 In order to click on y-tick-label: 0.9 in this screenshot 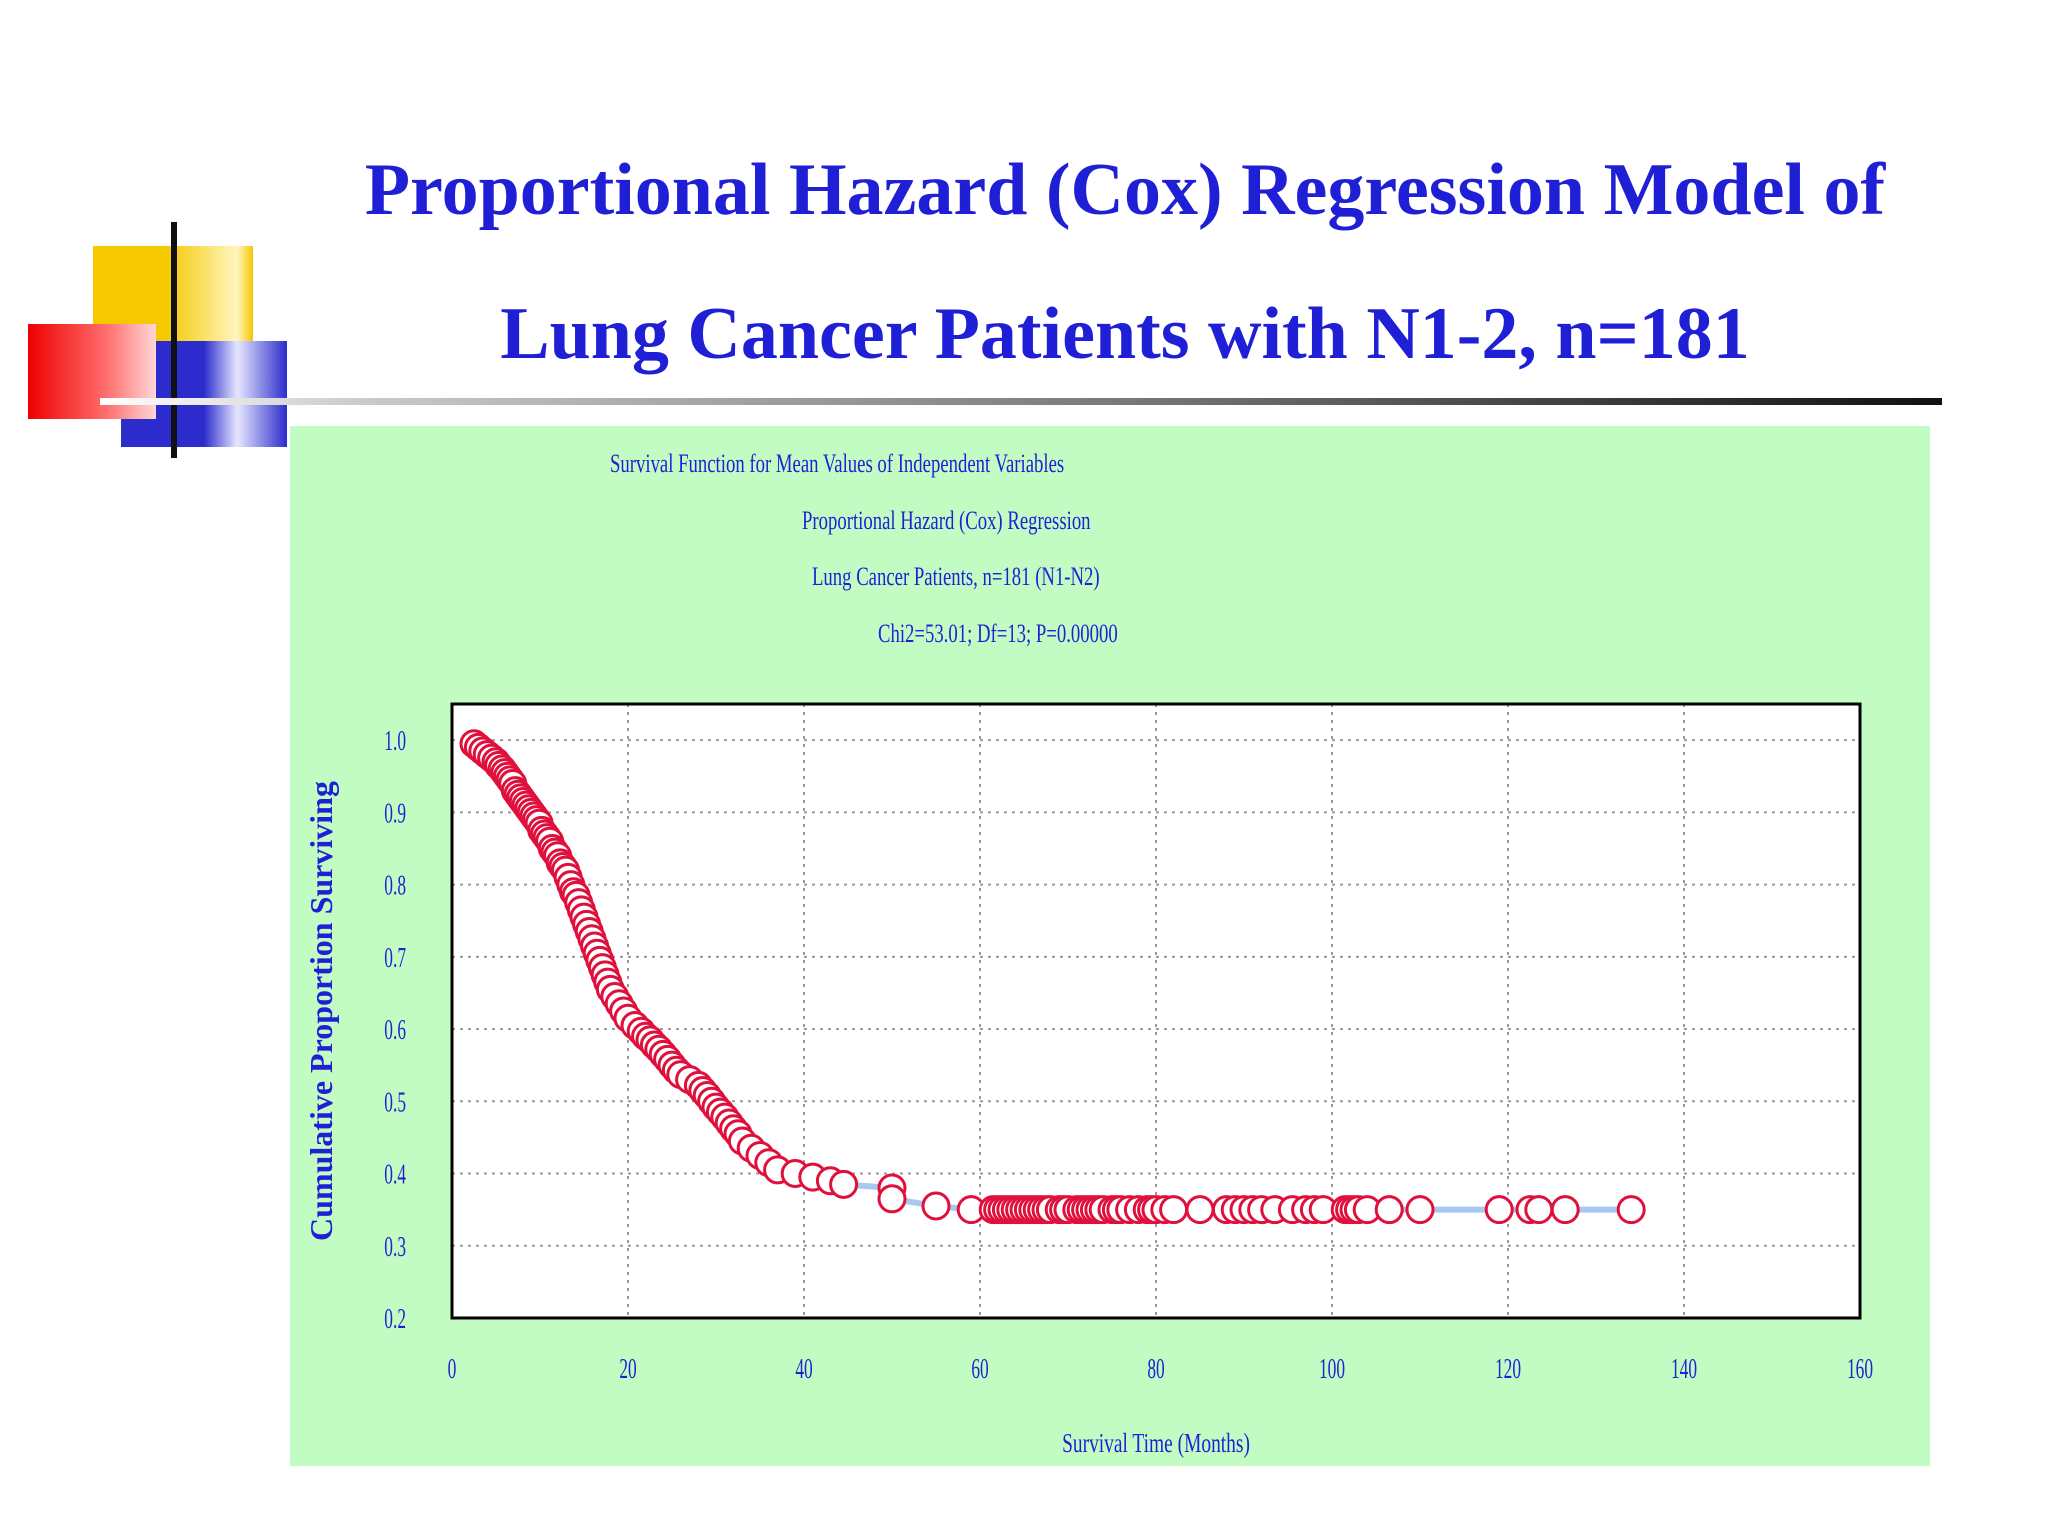, I will do `click(395, 813)`.